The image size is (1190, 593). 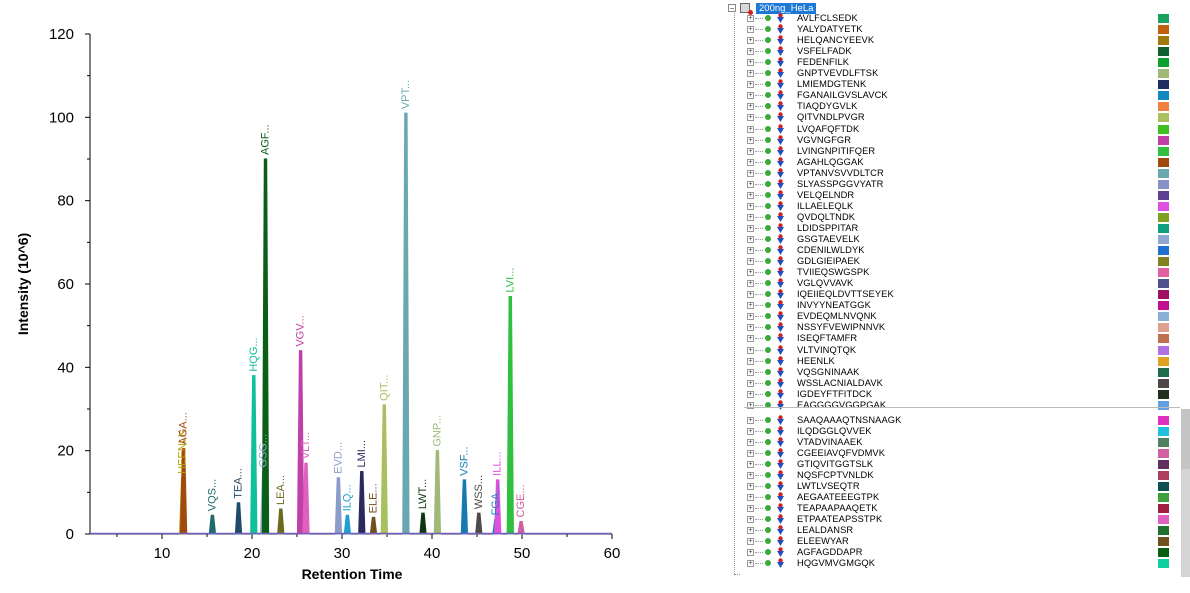 What do you see at coordinates (952, 206) in the screenshot?
I see `peptide-row: + ILLAELEQLK` at bounding box center [952, 206].